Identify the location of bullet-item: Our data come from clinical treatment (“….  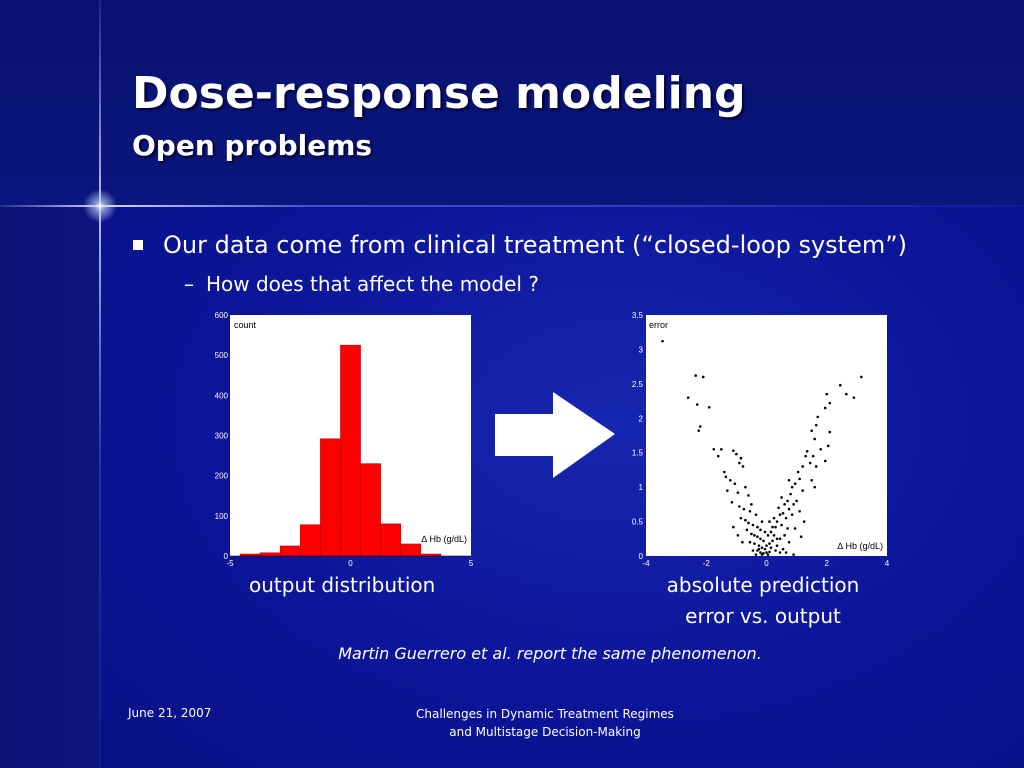
(520, 245).